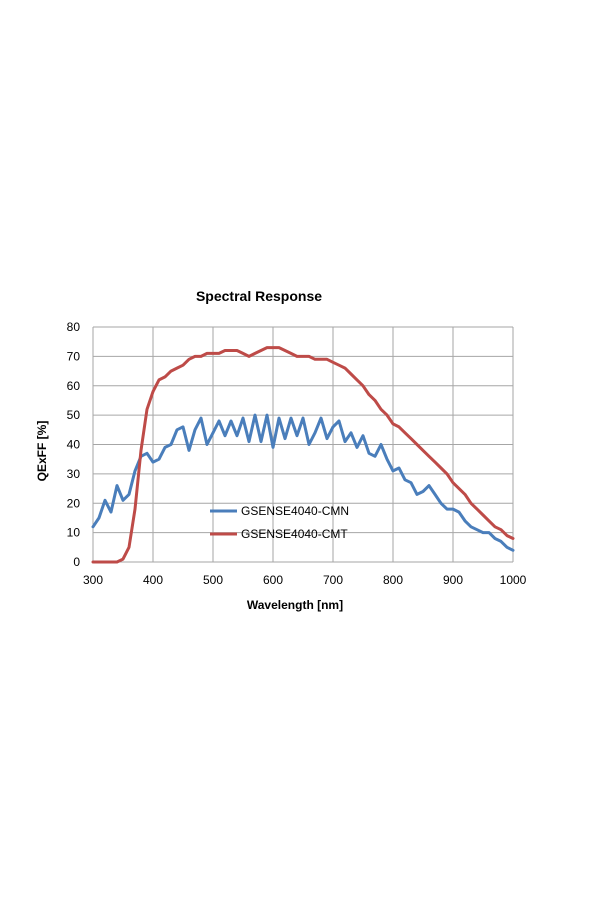  I want to click on y-tick-label: 30, so click(74, 474).